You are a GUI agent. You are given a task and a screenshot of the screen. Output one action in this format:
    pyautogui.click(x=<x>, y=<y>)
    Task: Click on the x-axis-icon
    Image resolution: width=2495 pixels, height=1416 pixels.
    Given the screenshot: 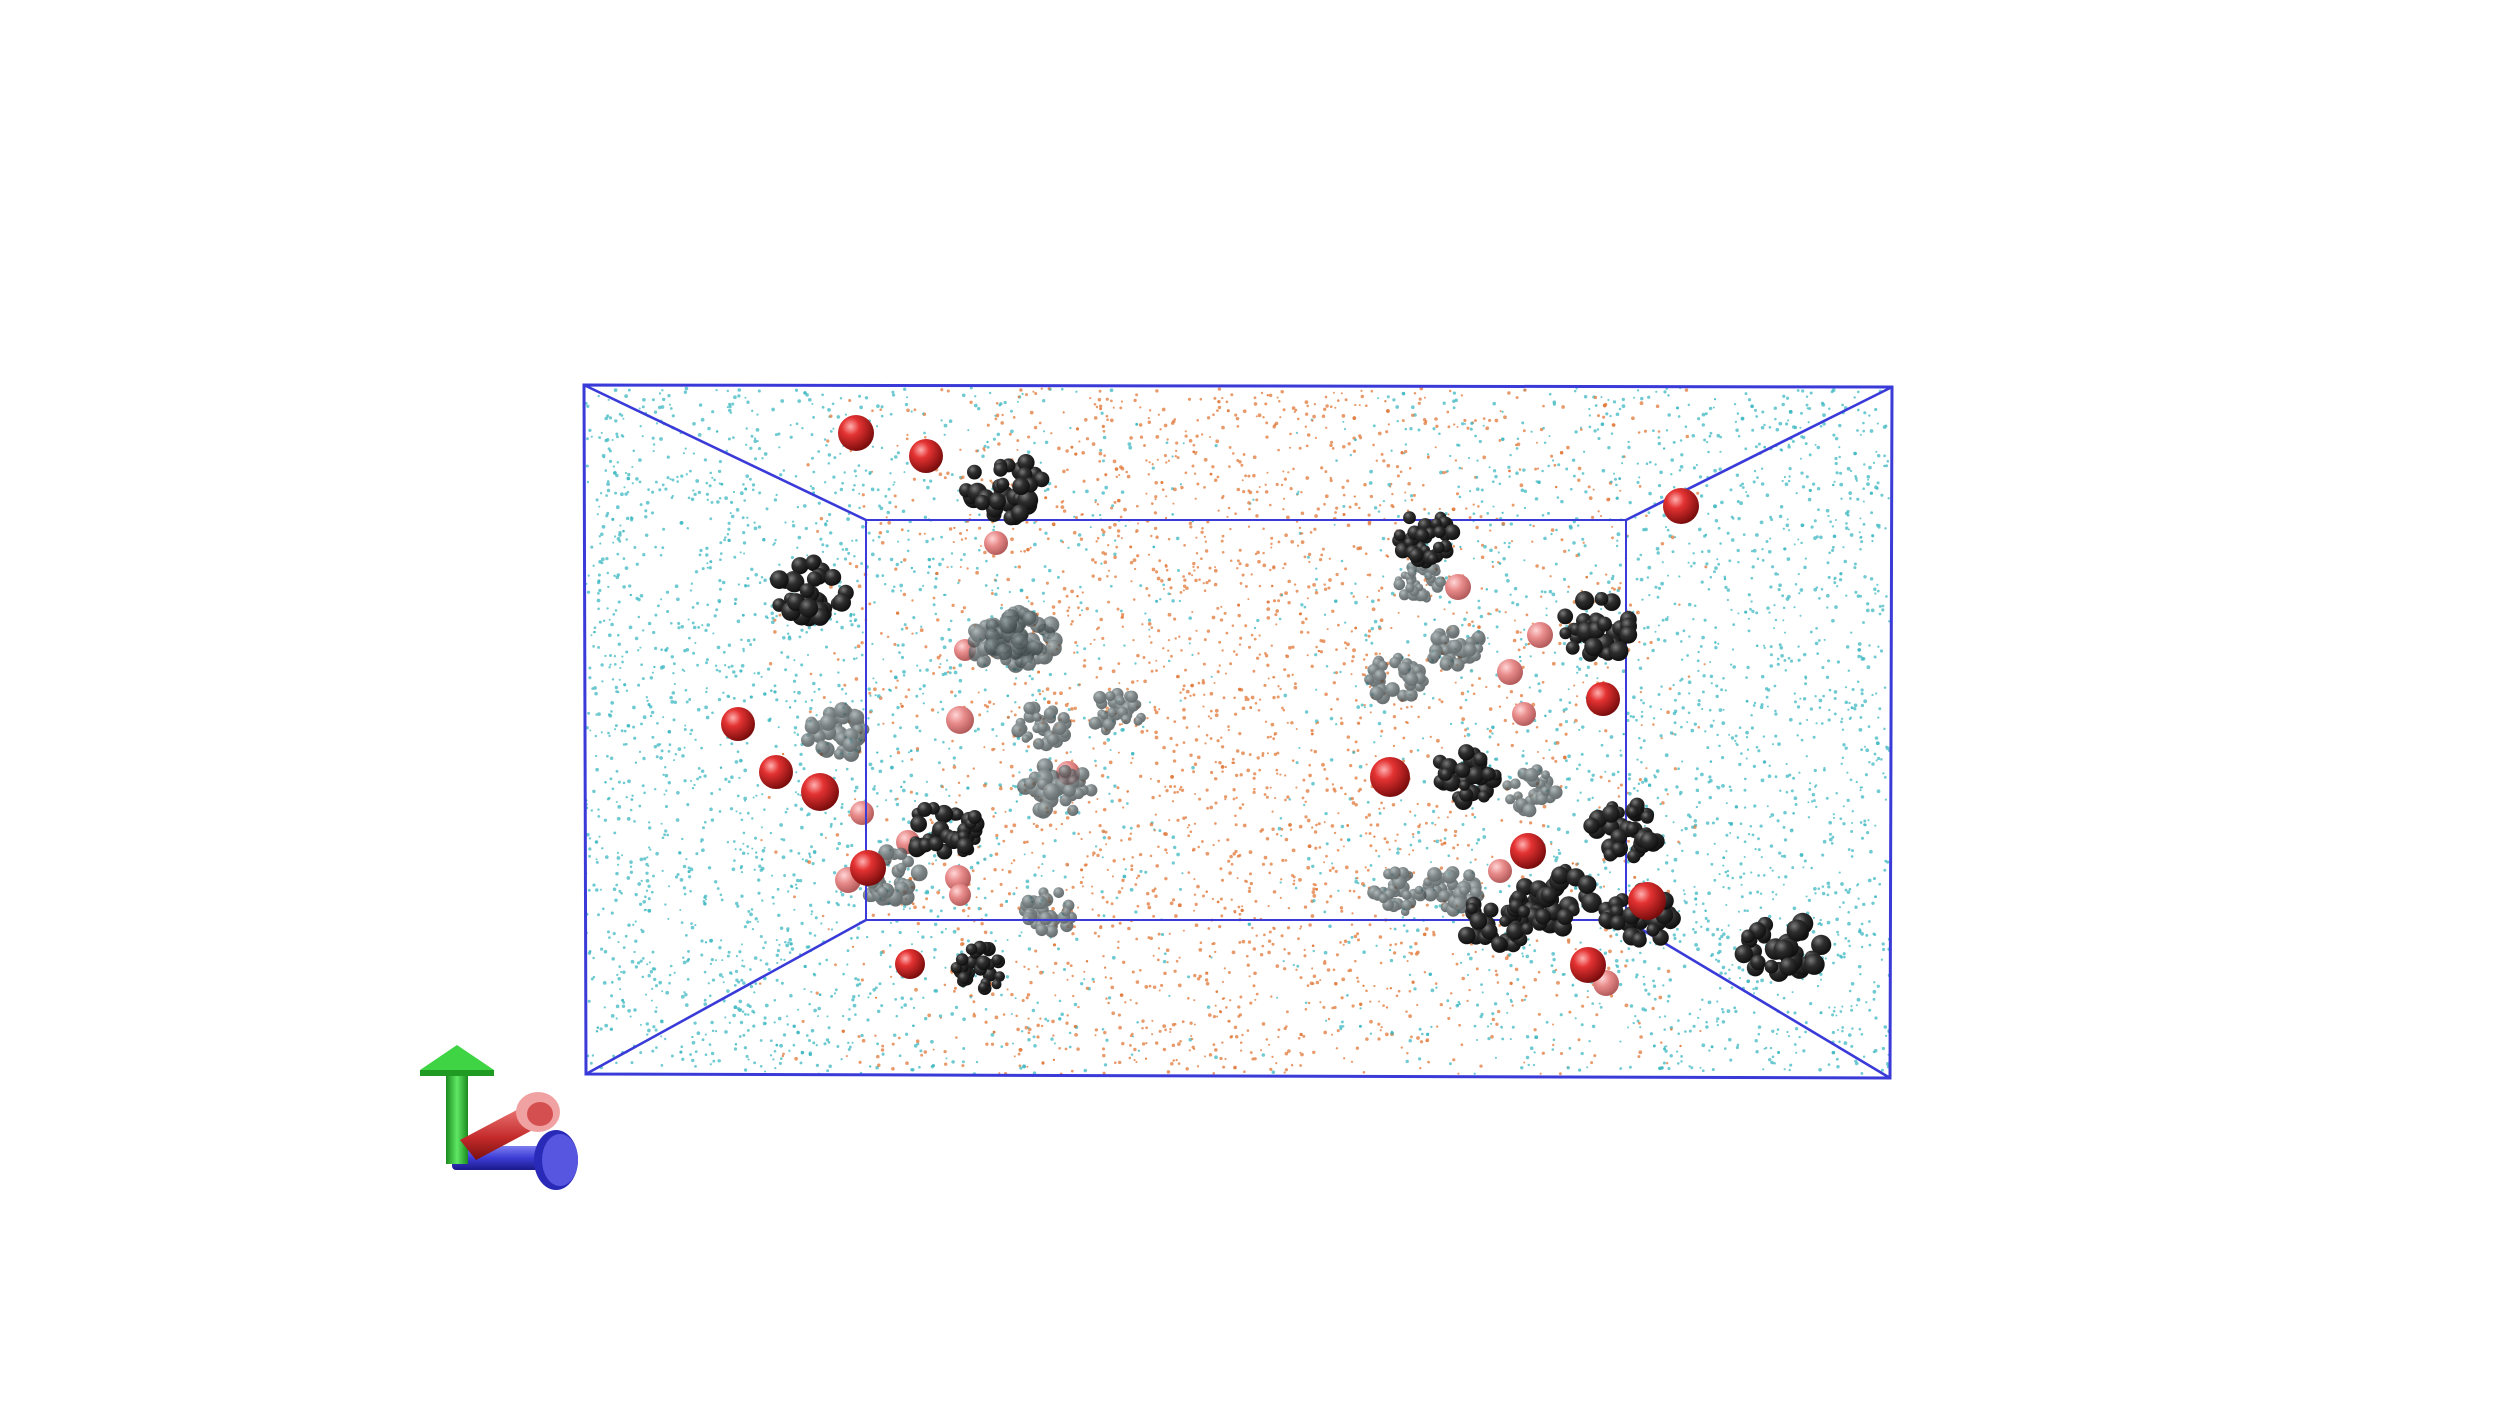 What is the action you would take?
    pyautogui.click(x=510, y=1126)
    